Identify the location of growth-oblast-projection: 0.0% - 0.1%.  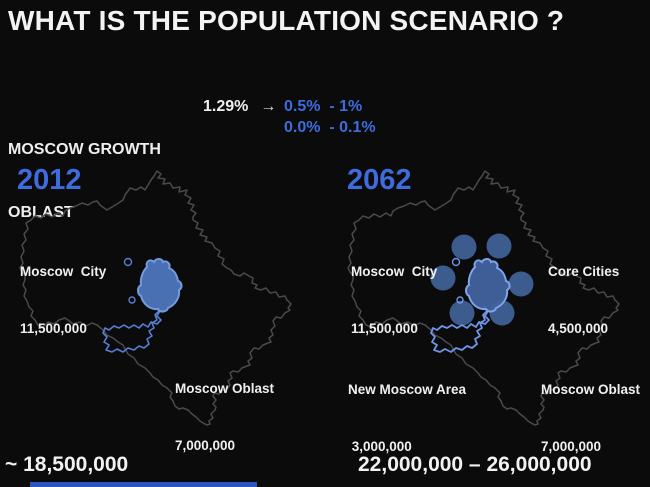
(330, 127).